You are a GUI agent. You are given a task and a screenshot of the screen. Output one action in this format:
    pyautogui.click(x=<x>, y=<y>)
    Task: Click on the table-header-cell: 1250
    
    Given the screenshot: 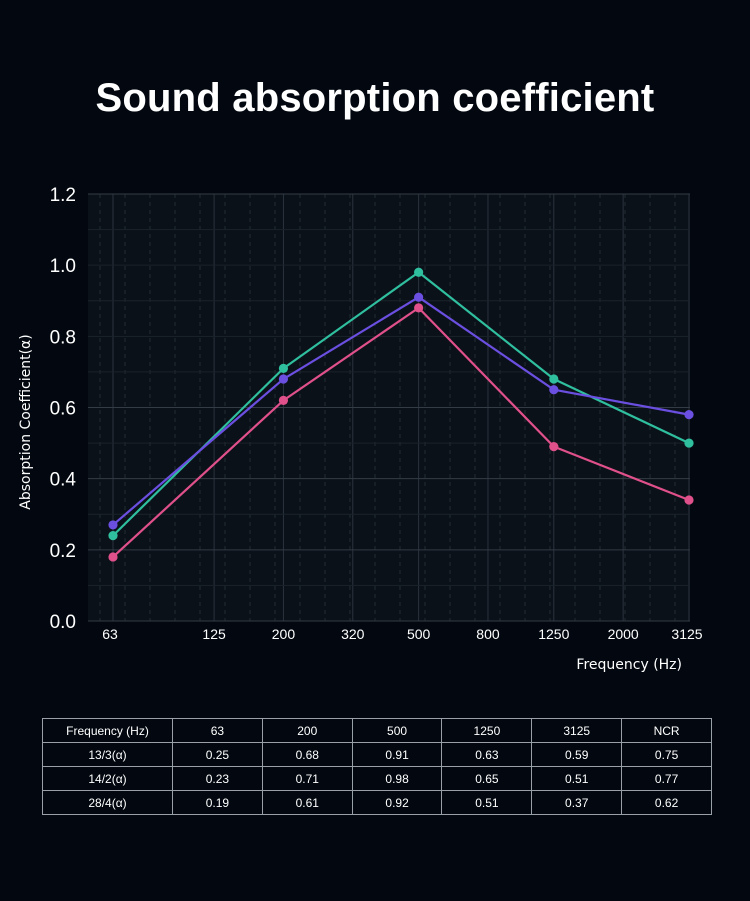 What is the action you would take?
    pyautogui.click(x=487, y=730)
    